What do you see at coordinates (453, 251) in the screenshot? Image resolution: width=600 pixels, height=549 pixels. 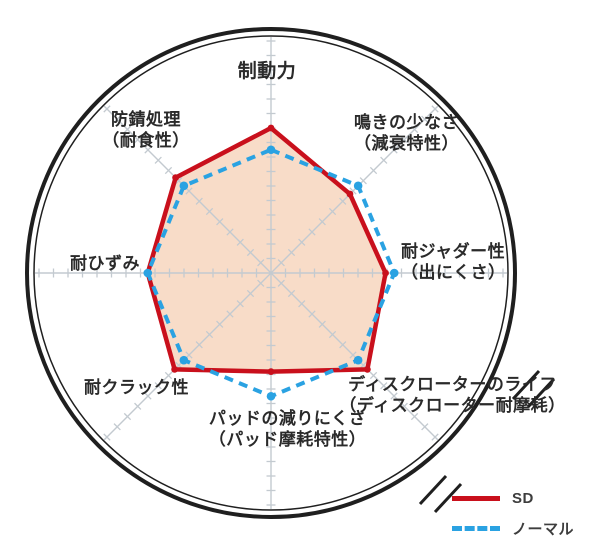 I see `axis-label-judder-resistance-line1: 耐ジャダー性` at bounding box center [453, 251].